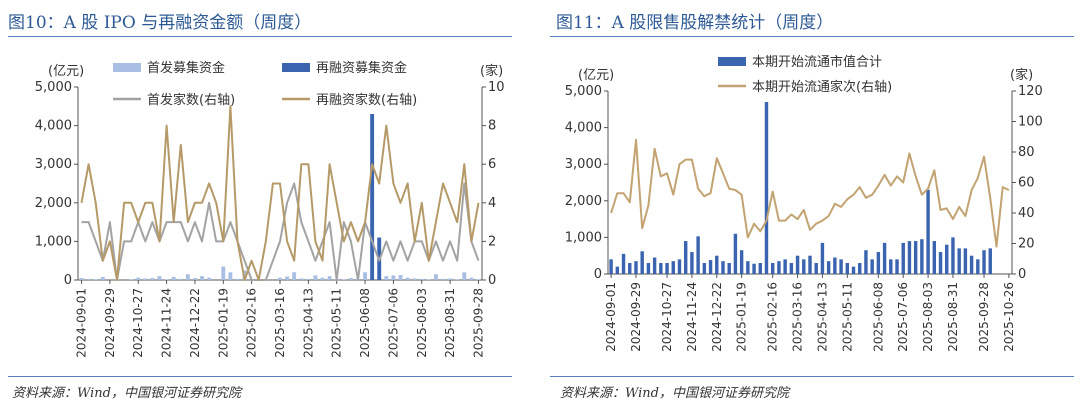 This screenshot has width=1080, height=412. Describe the element at coordinates (822, 87) in the screenshot. I see `legend-label: 本期开始流通家次(右轴)` at that location.